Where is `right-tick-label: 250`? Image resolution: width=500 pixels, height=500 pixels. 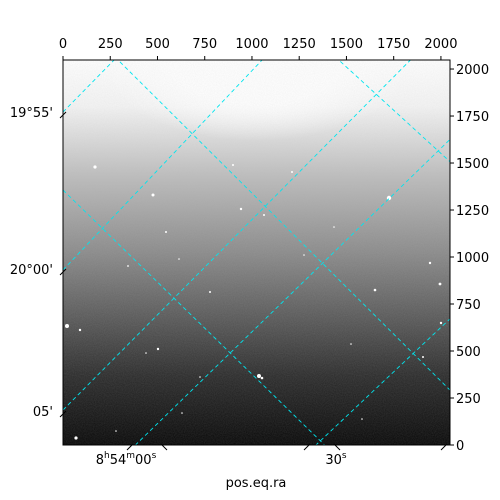
right-tick-label: 250 is located at coordinates (468, 399).